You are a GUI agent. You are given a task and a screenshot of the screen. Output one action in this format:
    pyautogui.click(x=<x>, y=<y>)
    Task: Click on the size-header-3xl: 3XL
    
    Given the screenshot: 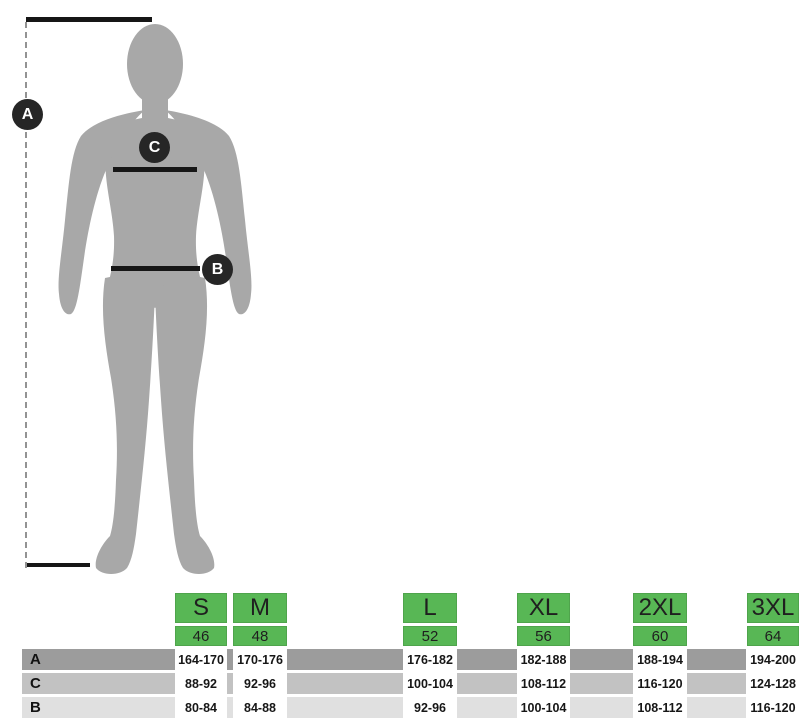 What is the action you would take?
    pyautogui.click(x=773, y=608)
    